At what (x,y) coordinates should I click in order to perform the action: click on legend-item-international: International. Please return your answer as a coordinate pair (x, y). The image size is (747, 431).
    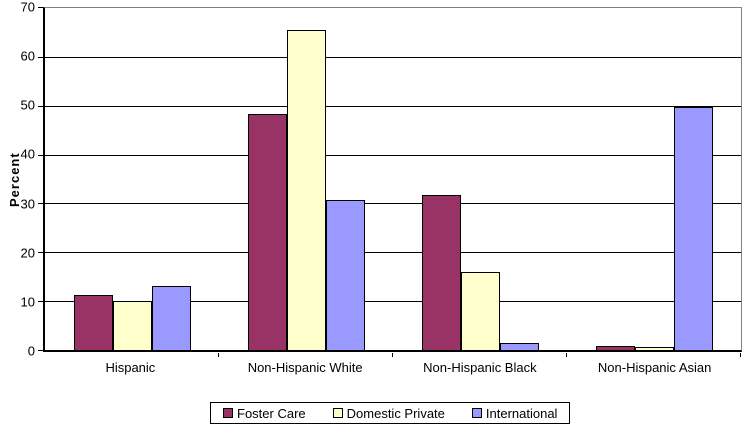
    Looking at the image, I should click on (514, 413).